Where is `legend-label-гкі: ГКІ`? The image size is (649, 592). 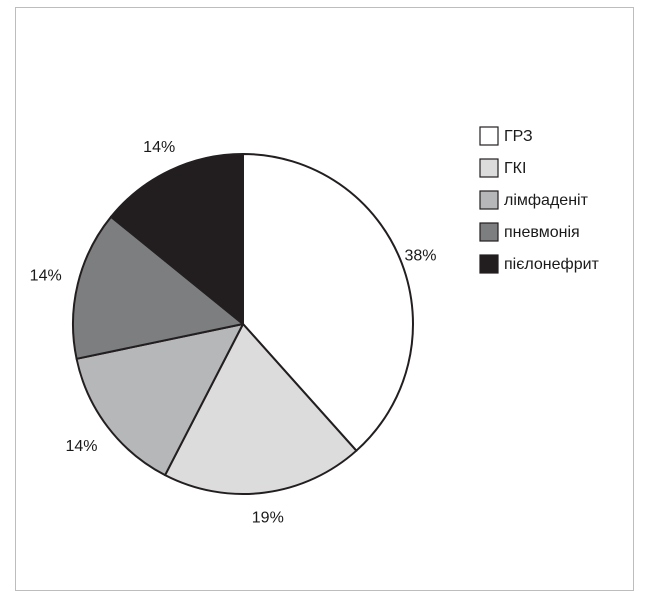
legend-label-гкі: ГКІ is located at coordinates (515, 168).